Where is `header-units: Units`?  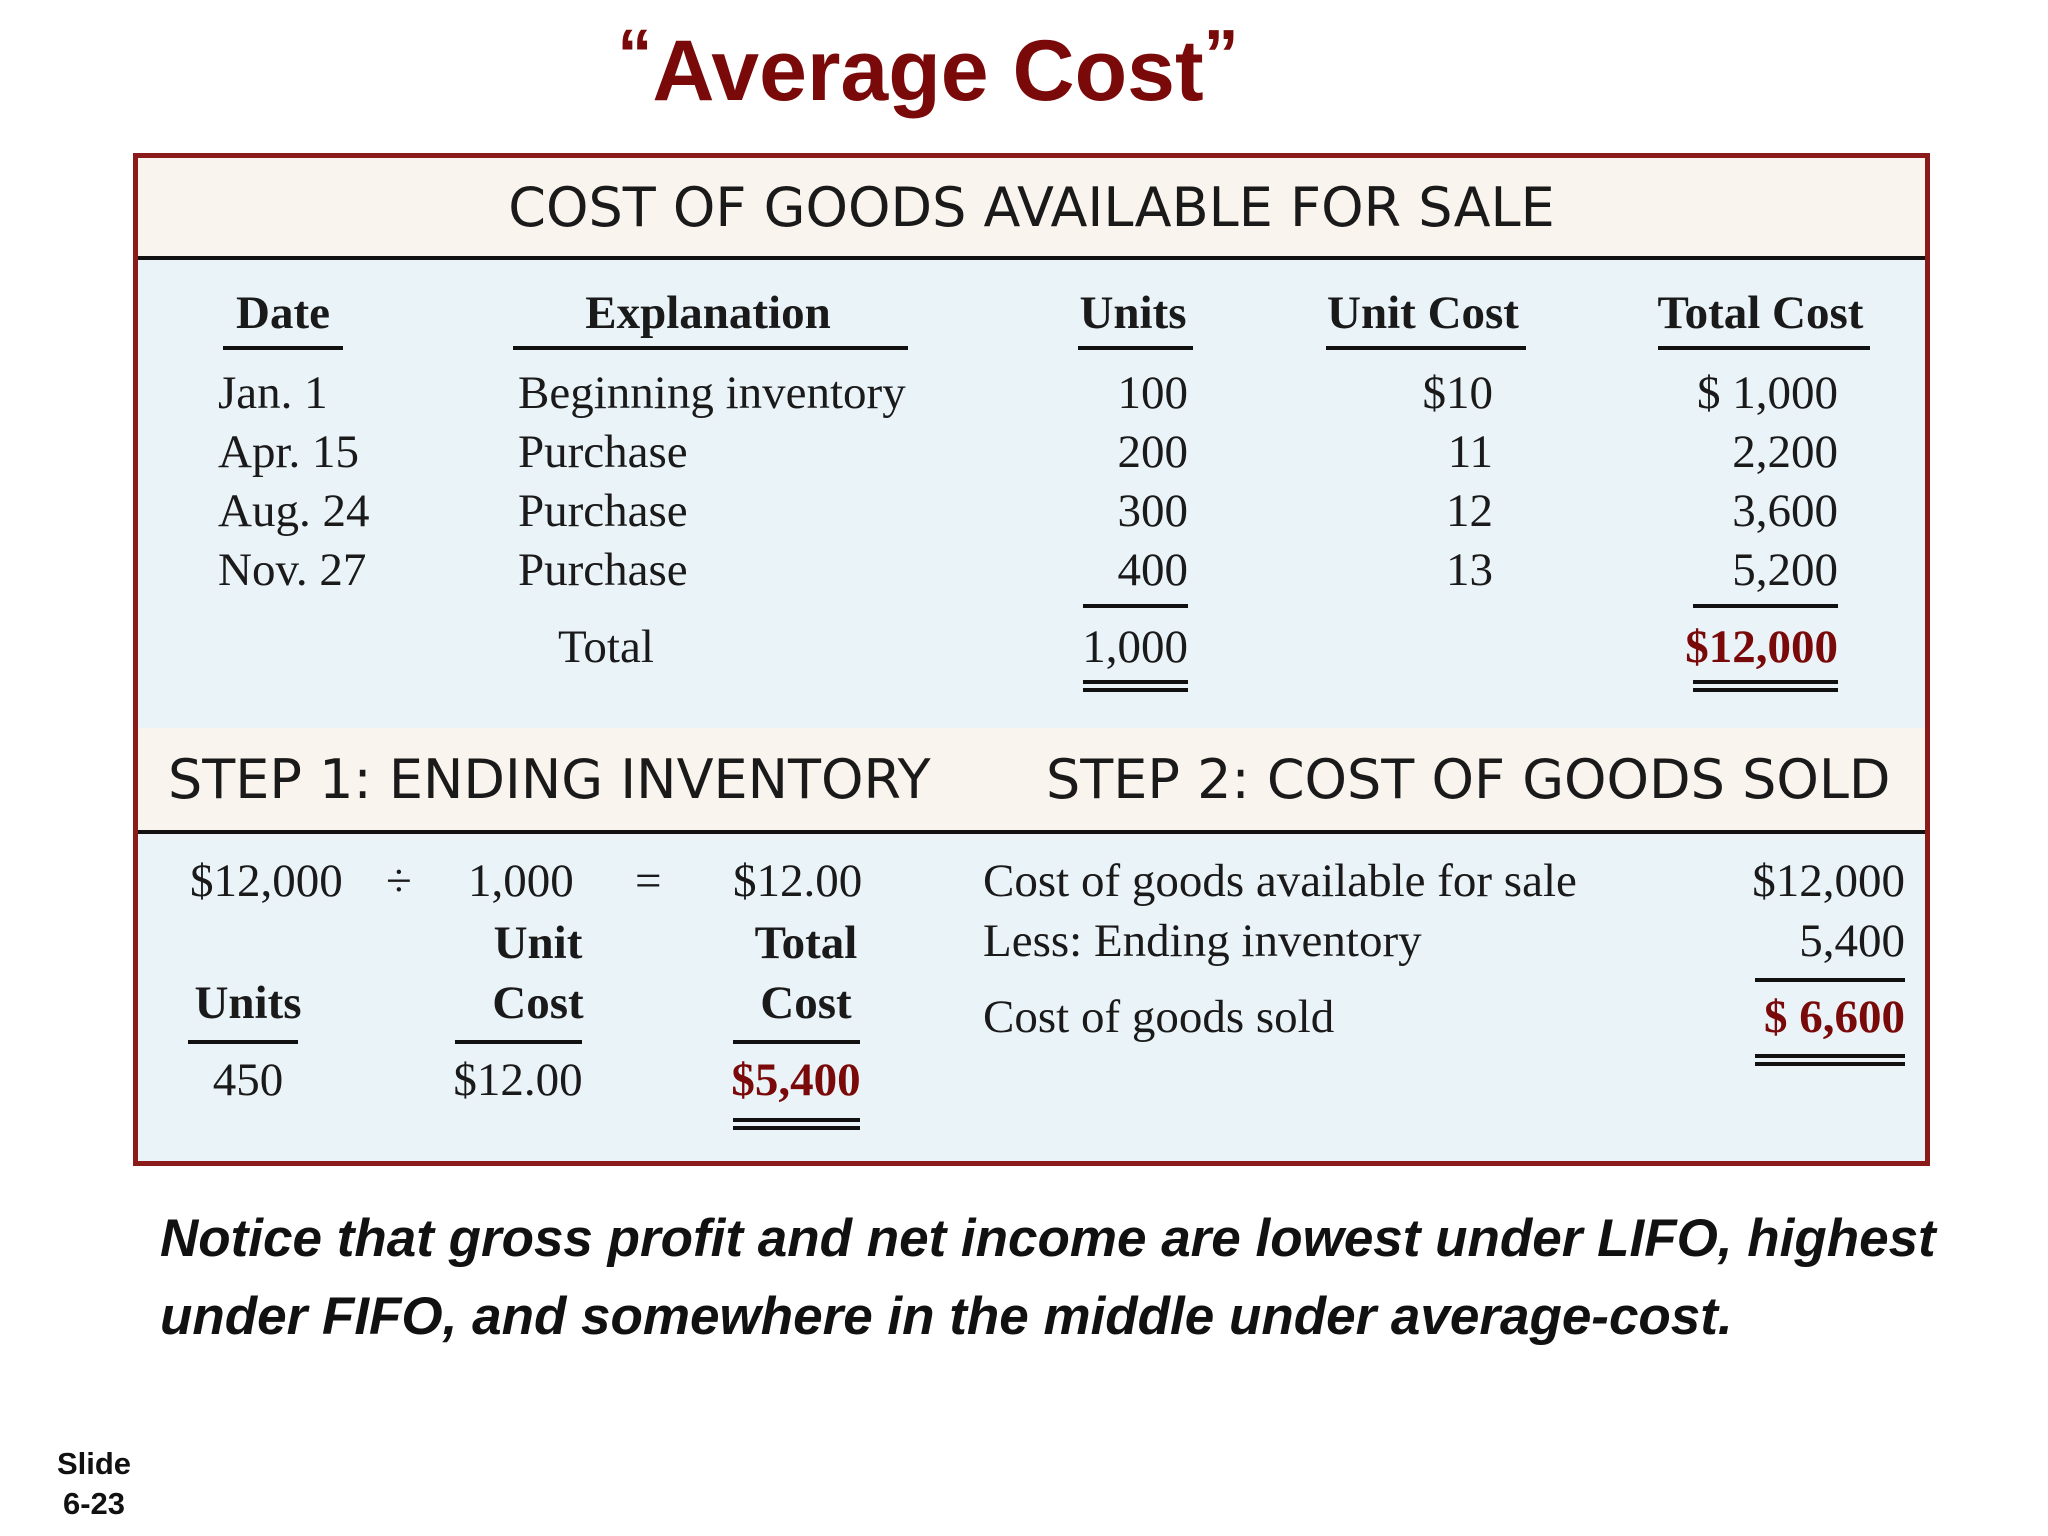 header-units: Units is located at coordinates (1133, 313).